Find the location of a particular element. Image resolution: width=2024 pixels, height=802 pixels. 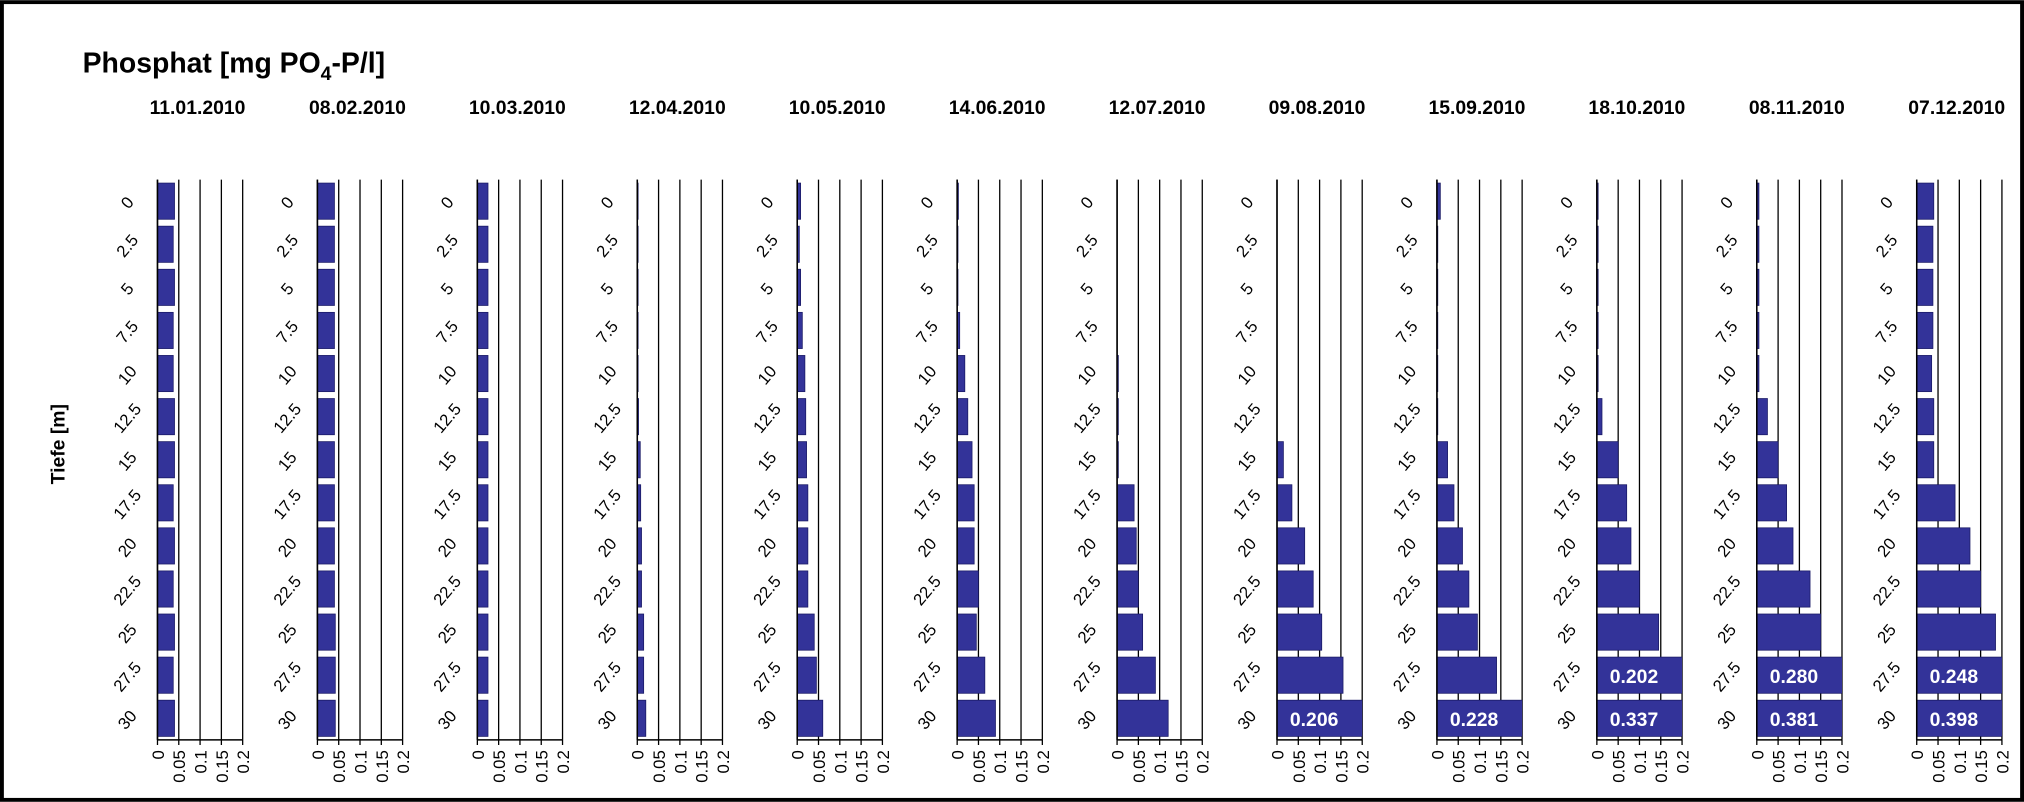

panel-title: 10.03.2010 is located at coordinates (517, 108).